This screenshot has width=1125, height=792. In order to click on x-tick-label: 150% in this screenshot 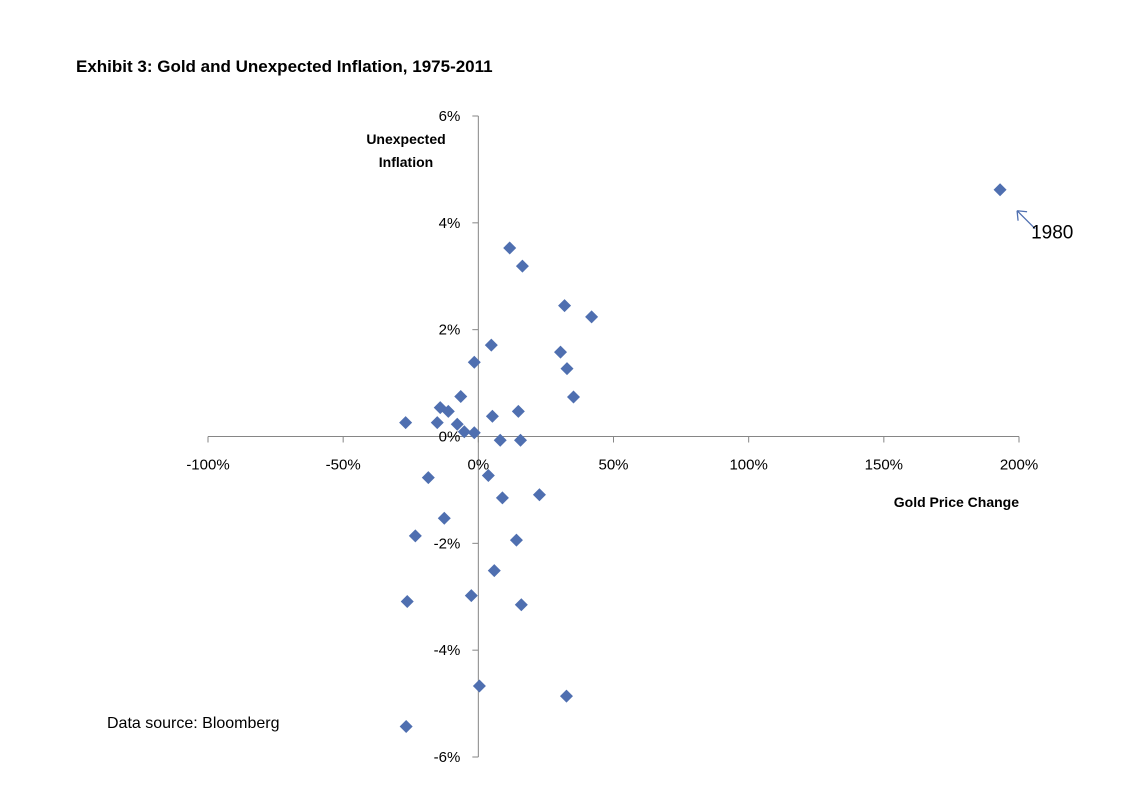, I will do `click(884, 465)`.